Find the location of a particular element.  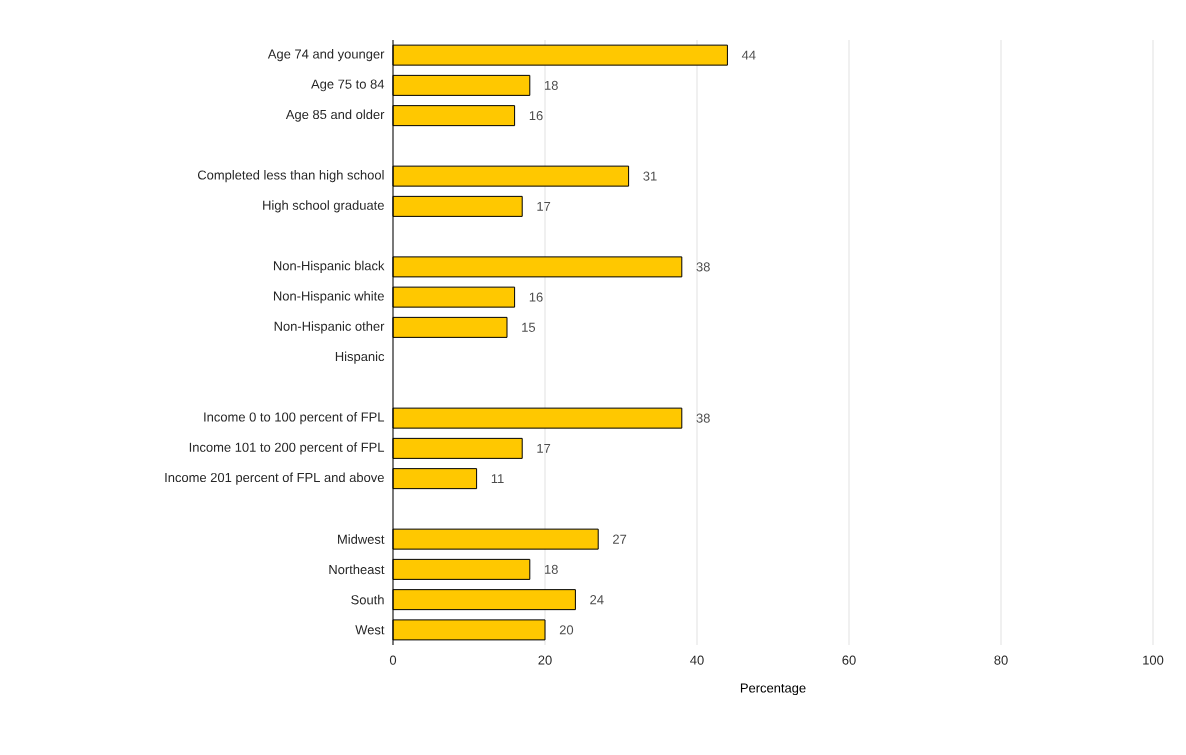

y-tick-label: Non-Hispanic black is located at coordinates (329, 266).